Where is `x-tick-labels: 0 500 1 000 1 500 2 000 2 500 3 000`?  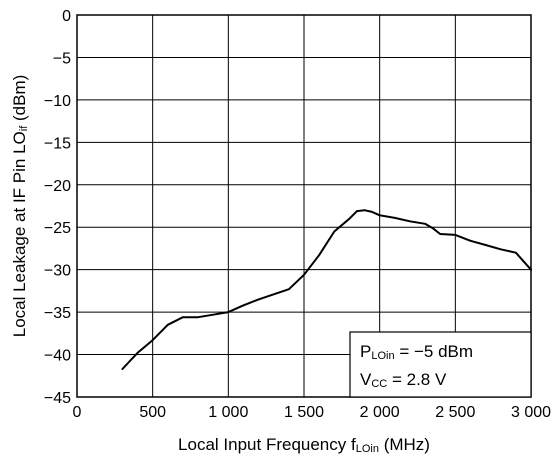
x-tick-labels: 0 500 1 000 1 500 2 000 2 500 3 000 is located at coordinates (312, 412).